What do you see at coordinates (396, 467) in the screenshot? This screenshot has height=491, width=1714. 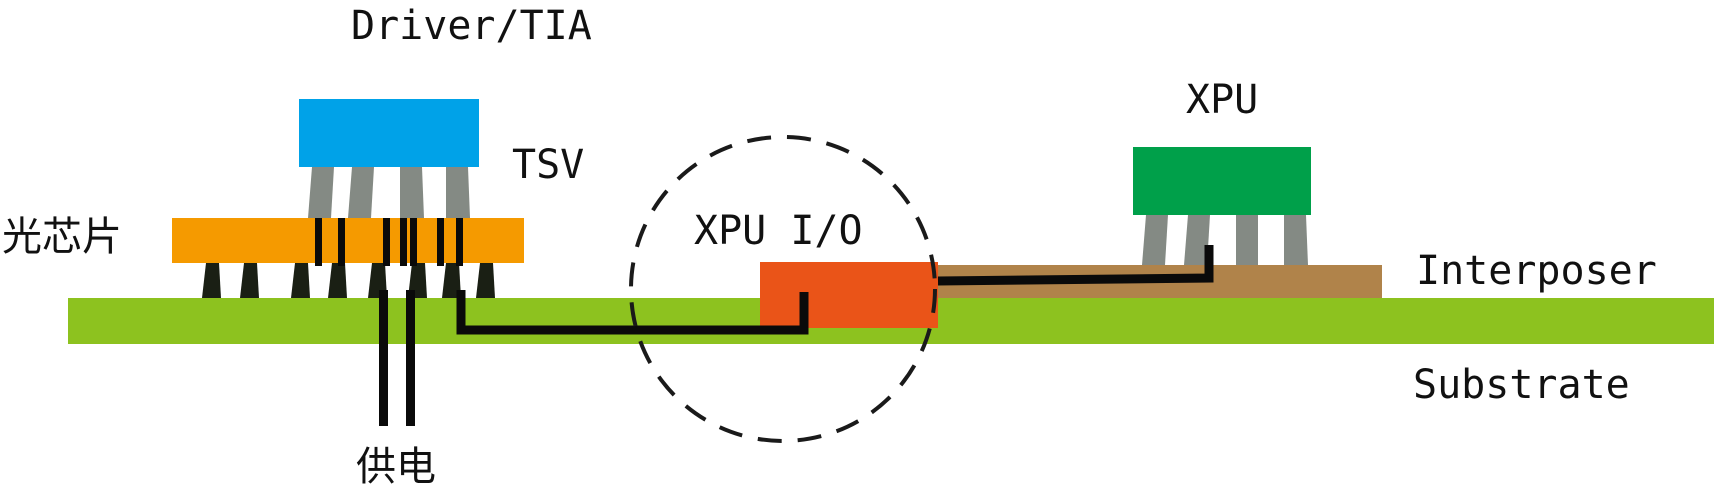 I see `power-supply-label: 供电` at bounding box center [396, 467].